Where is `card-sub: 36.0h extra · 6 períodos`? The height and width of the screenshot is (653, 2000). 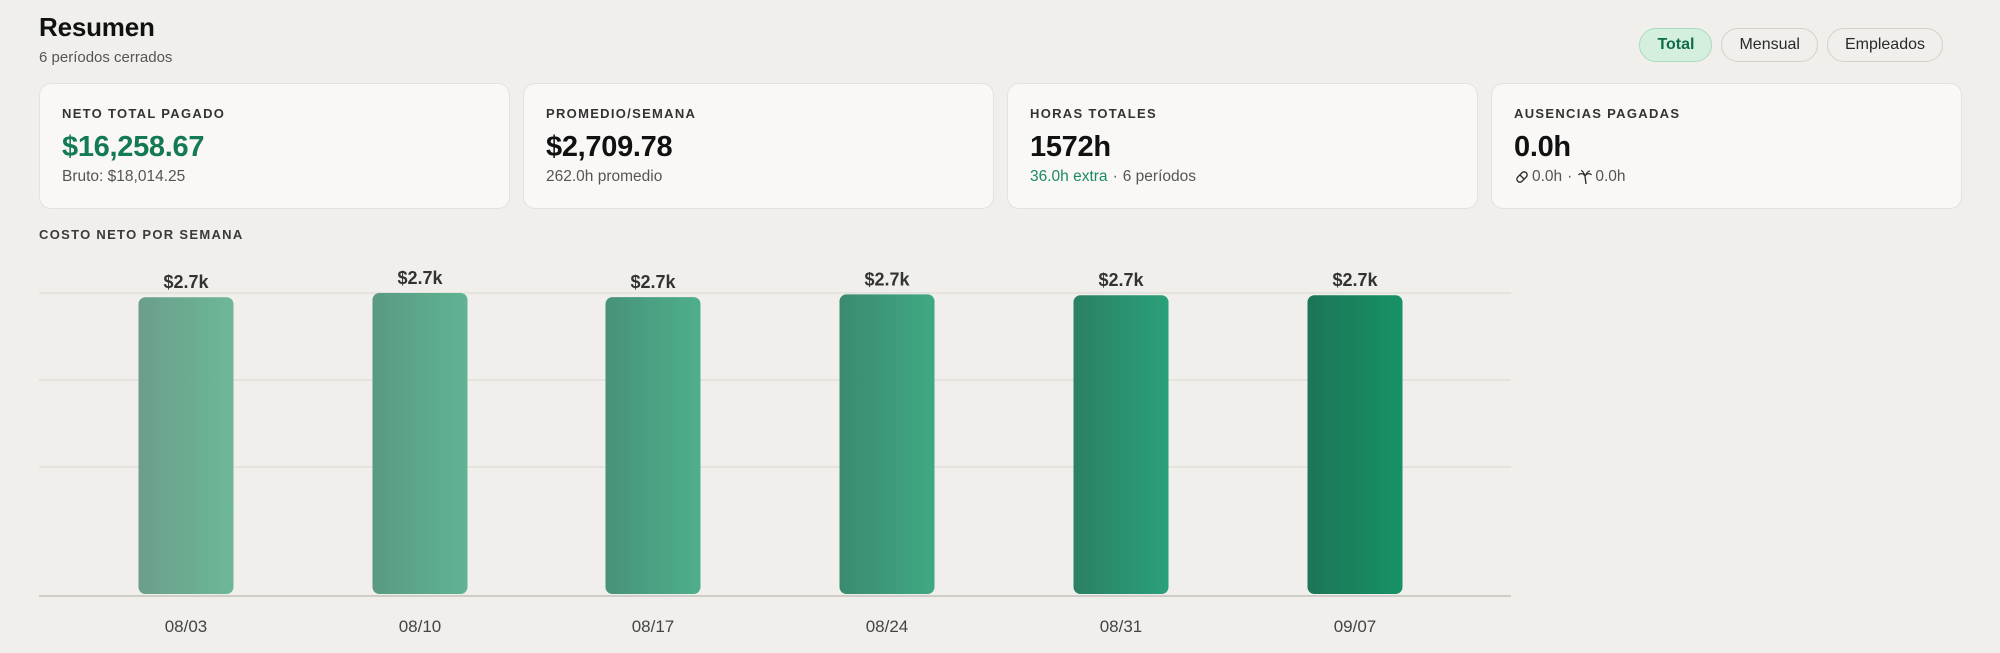 card-sub: 36.0h extra · 6 períodos is located at coordinates (1242, 177).